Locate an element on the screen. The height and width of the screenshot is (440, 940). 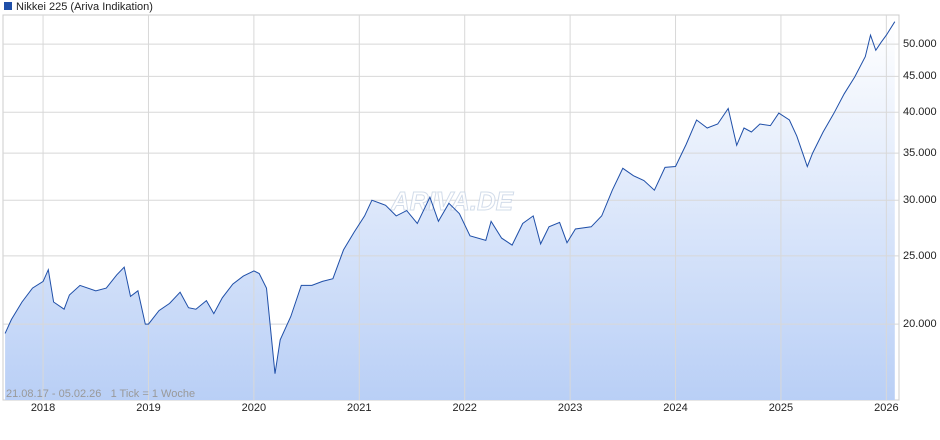
y-tick-label: 20.000 is located at coordinates (920, 324).